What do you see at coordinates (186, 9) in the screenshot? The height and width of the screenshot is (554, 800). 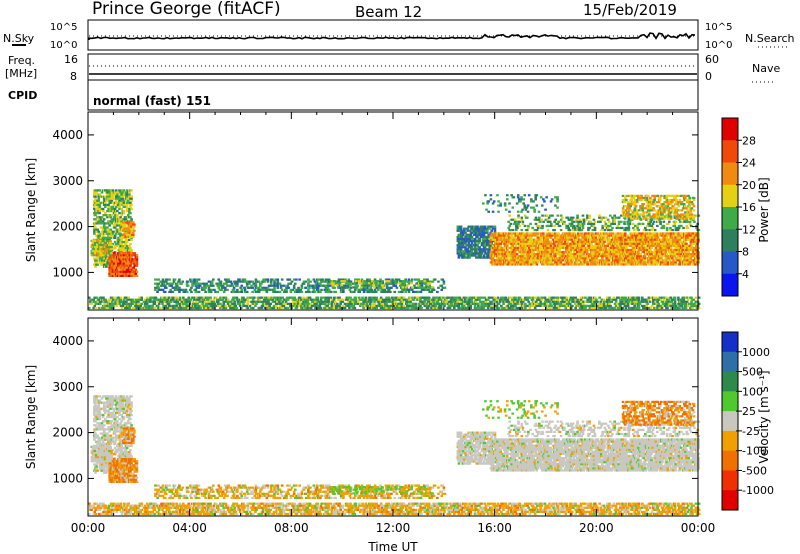 I see `station-title: Prince George (fitACF)` at bounding box center [186, 9].